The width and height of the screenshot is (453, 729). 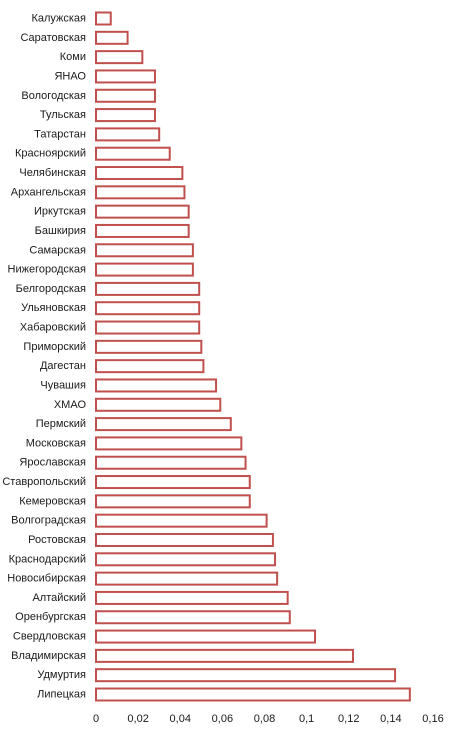 What do you see at coordinates (61, 675) in the screenshot?
I see `category-label: Удмуртия` at bounding box center [61, 675].